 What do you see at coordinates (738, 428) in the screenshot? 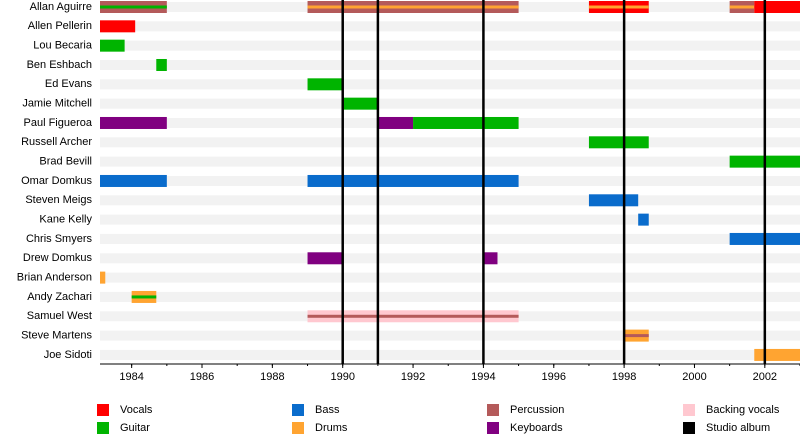
I see `legend-label: Studio album` at bounding box center [738, 428].